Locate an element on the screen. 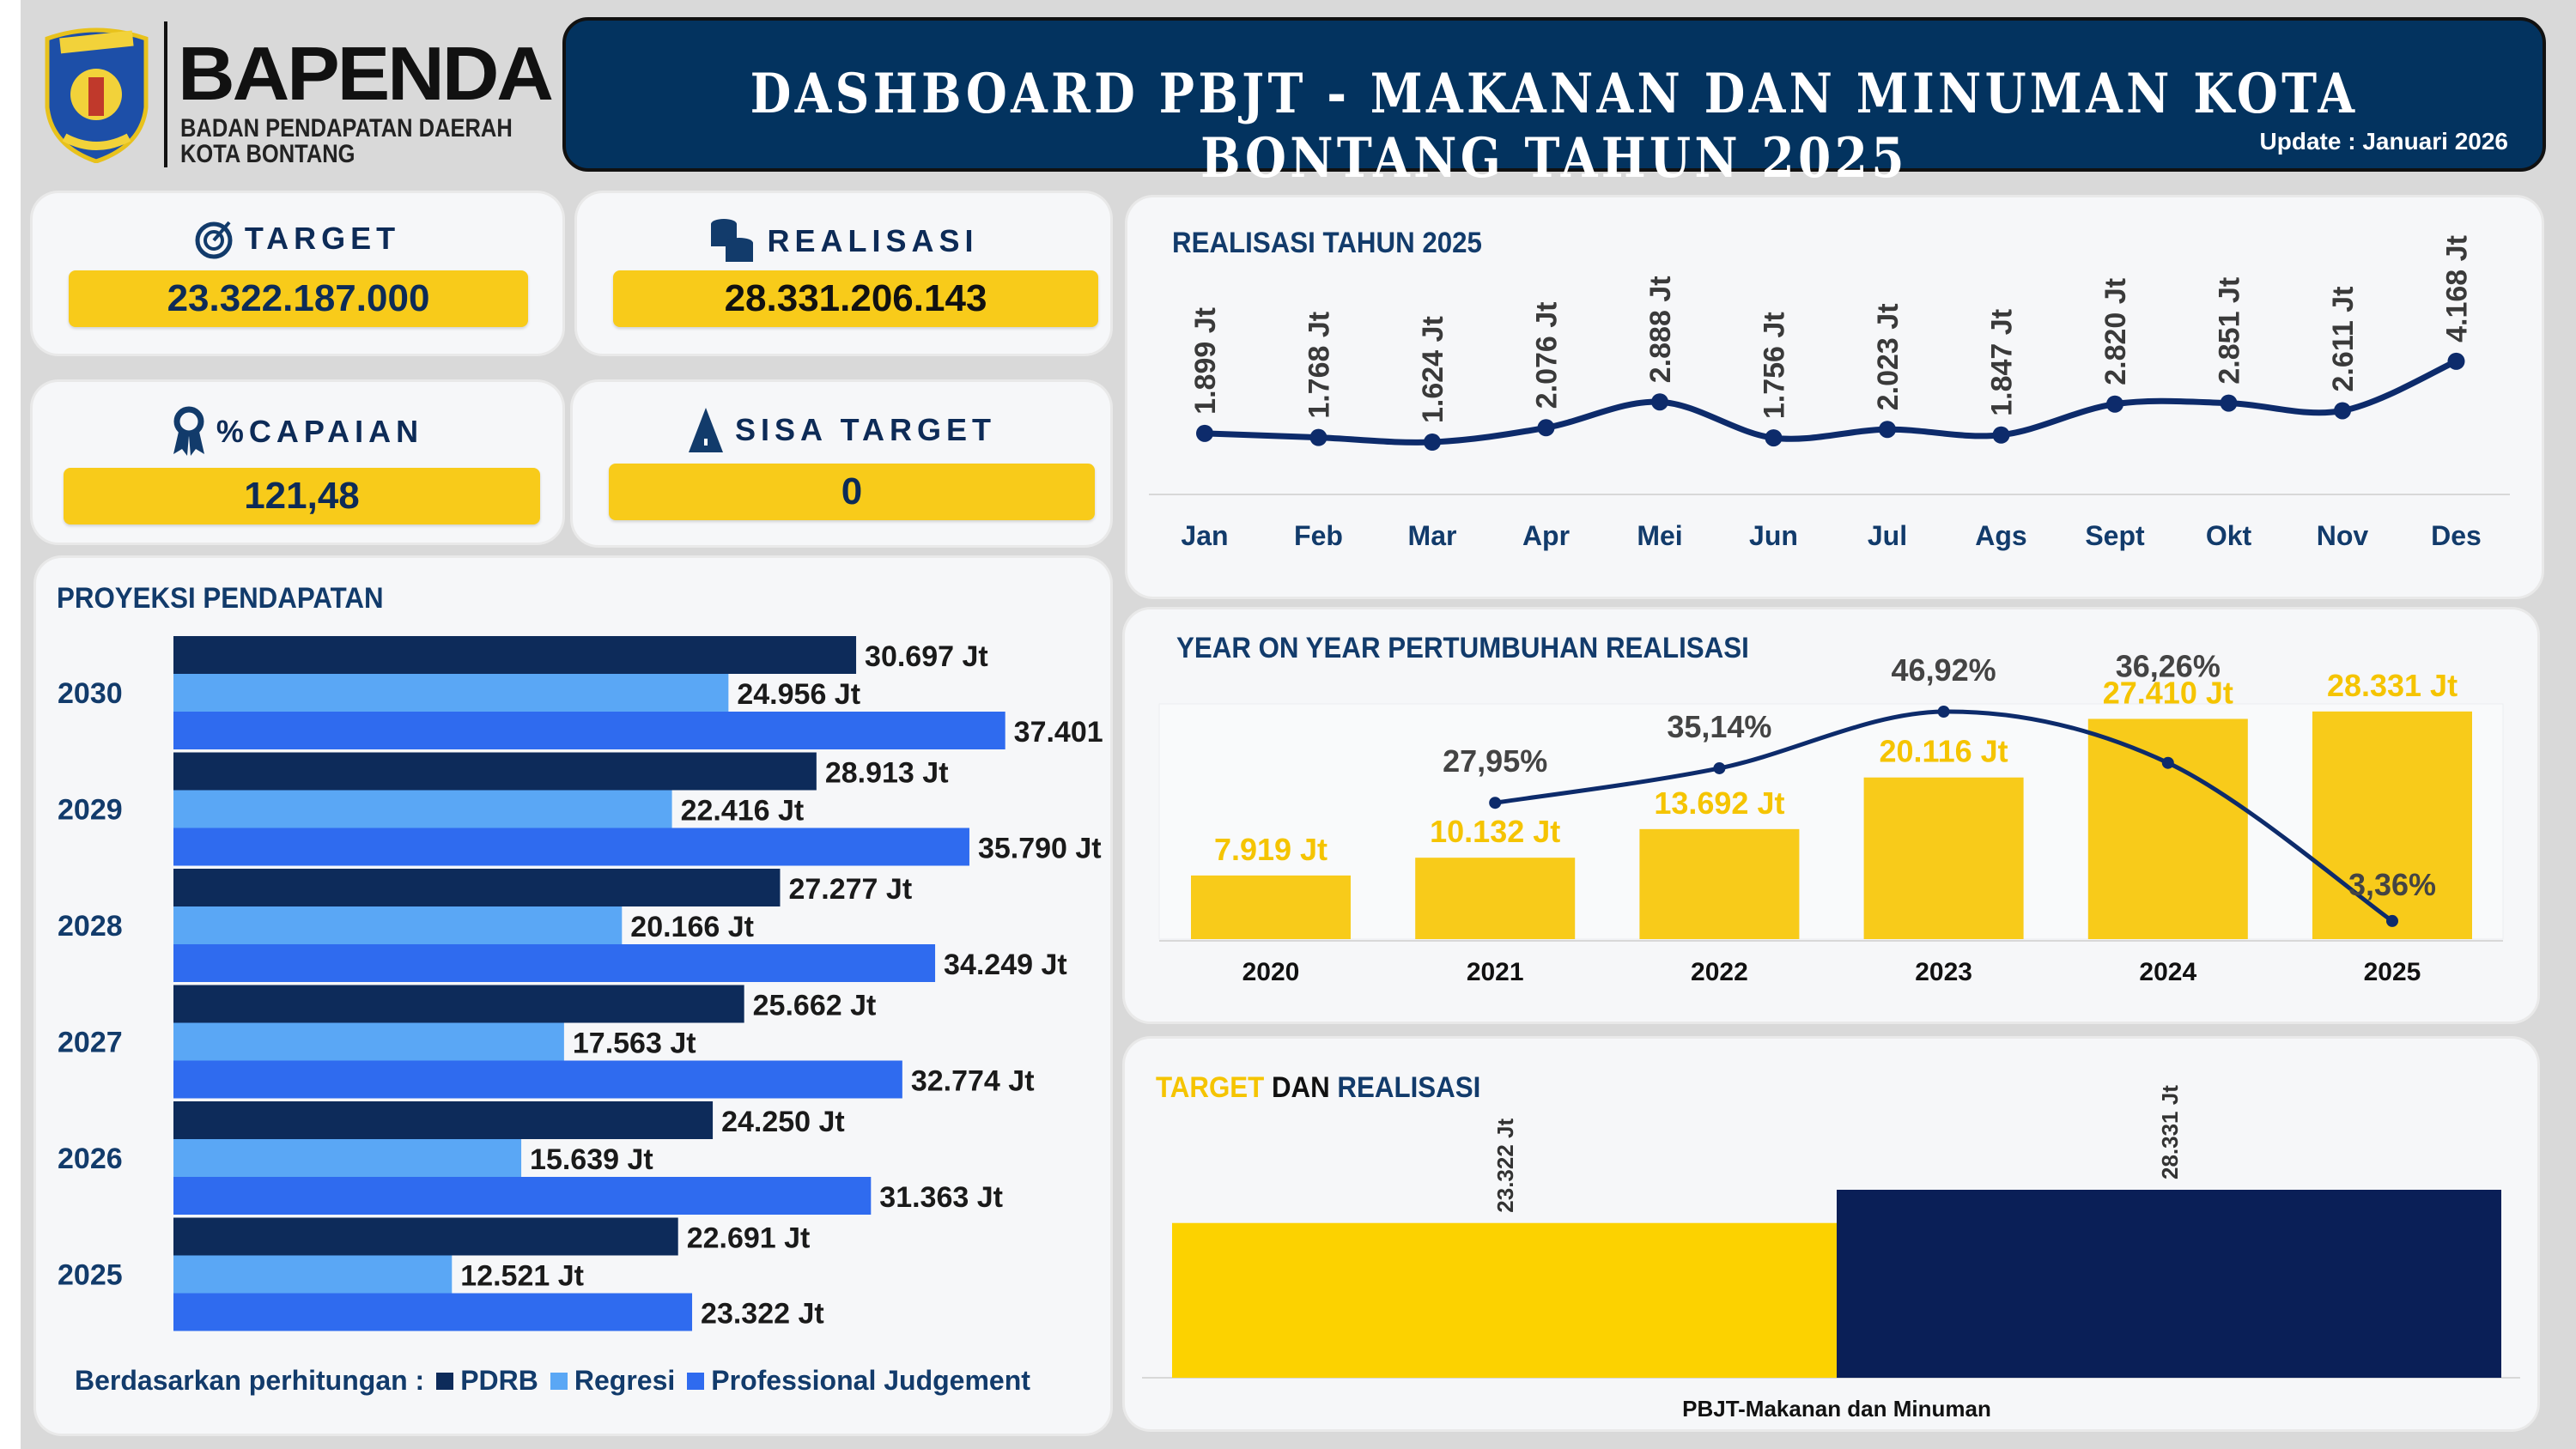 This screenshot has height=1449, width=2576. growth-label: 3,36% is located at coordinates (2392, 884).